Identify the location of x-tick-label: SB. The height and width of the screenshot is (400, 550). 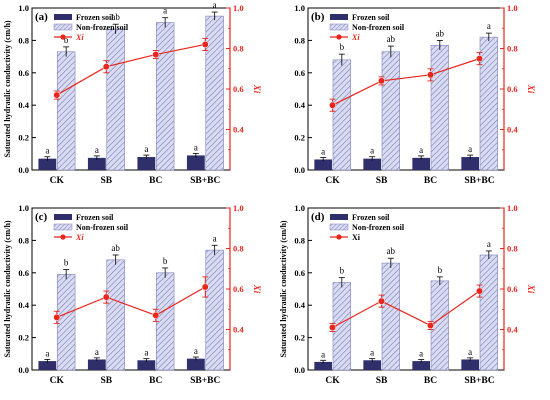
(382, 381).